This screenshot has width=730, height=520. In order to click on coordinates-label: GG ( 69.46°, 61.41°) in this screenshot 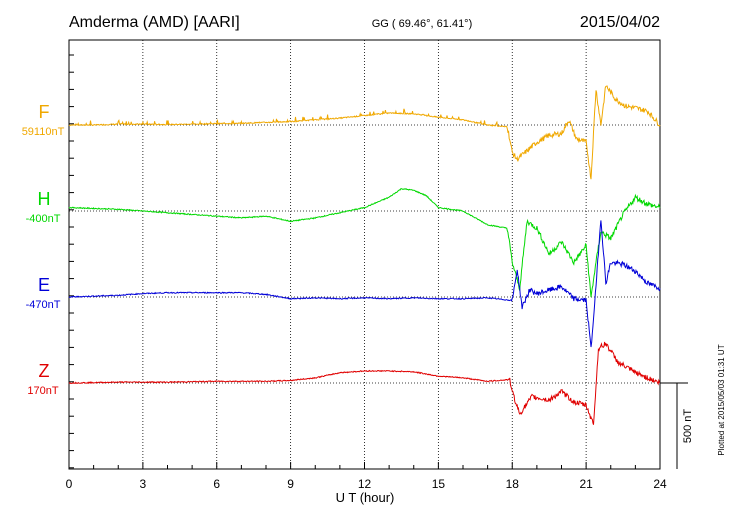, I will do `click(422, 24)`.